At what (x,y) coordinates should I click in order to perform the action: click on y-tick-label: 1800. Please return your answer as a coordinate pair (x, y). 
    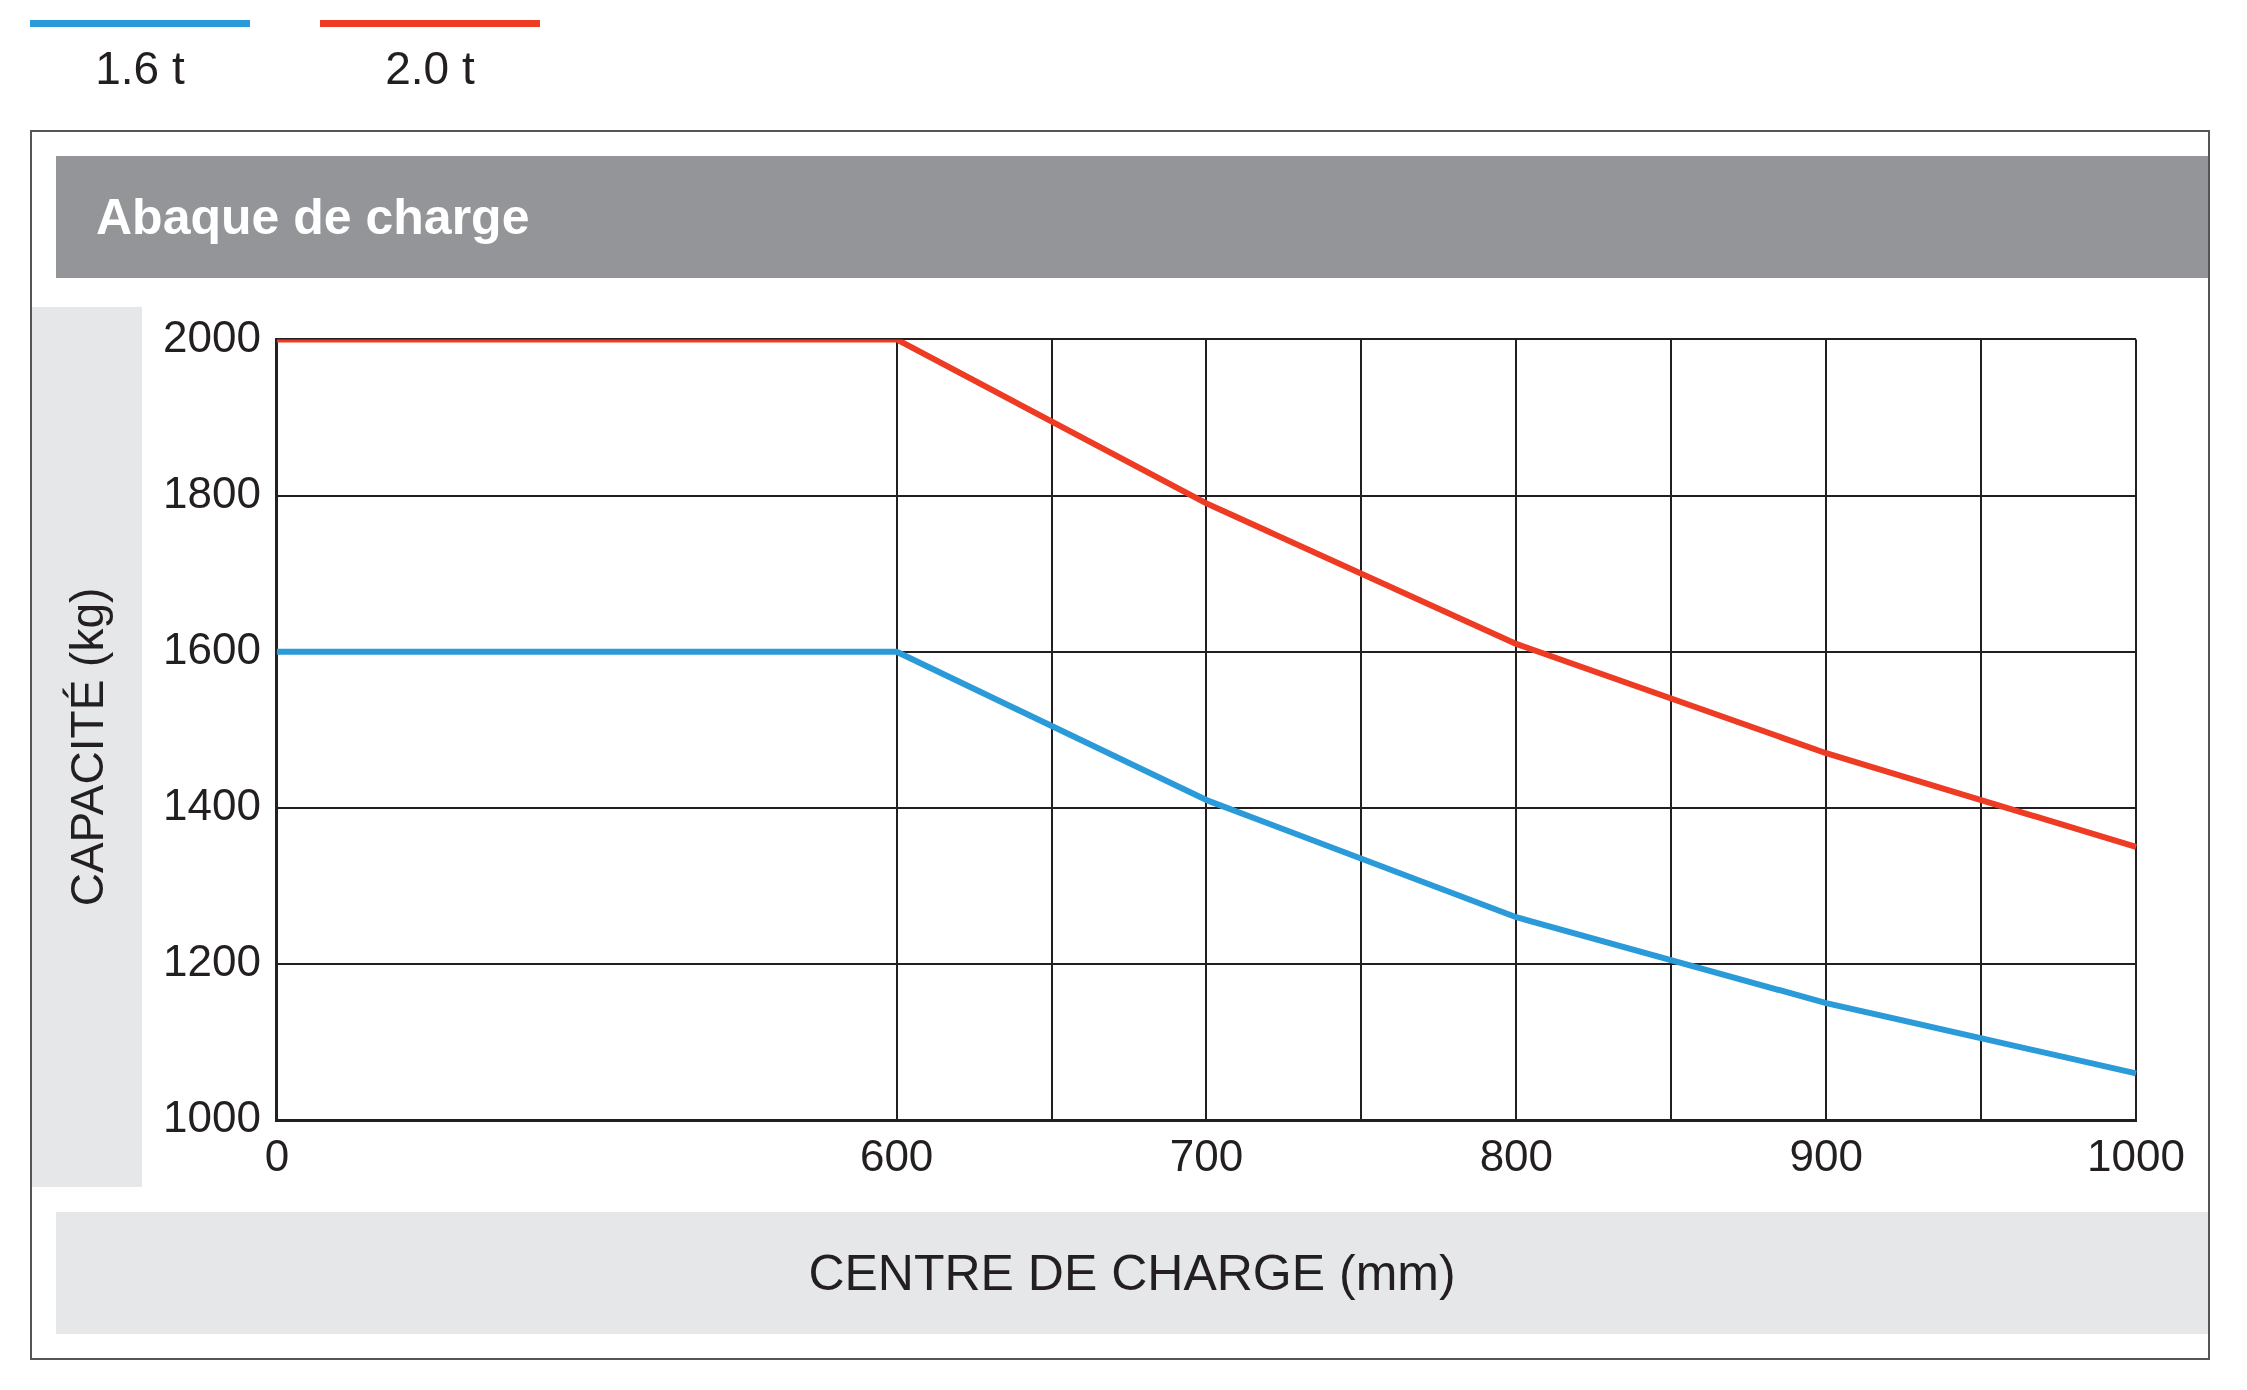
    Looking at the image, I should click on (211, 492).